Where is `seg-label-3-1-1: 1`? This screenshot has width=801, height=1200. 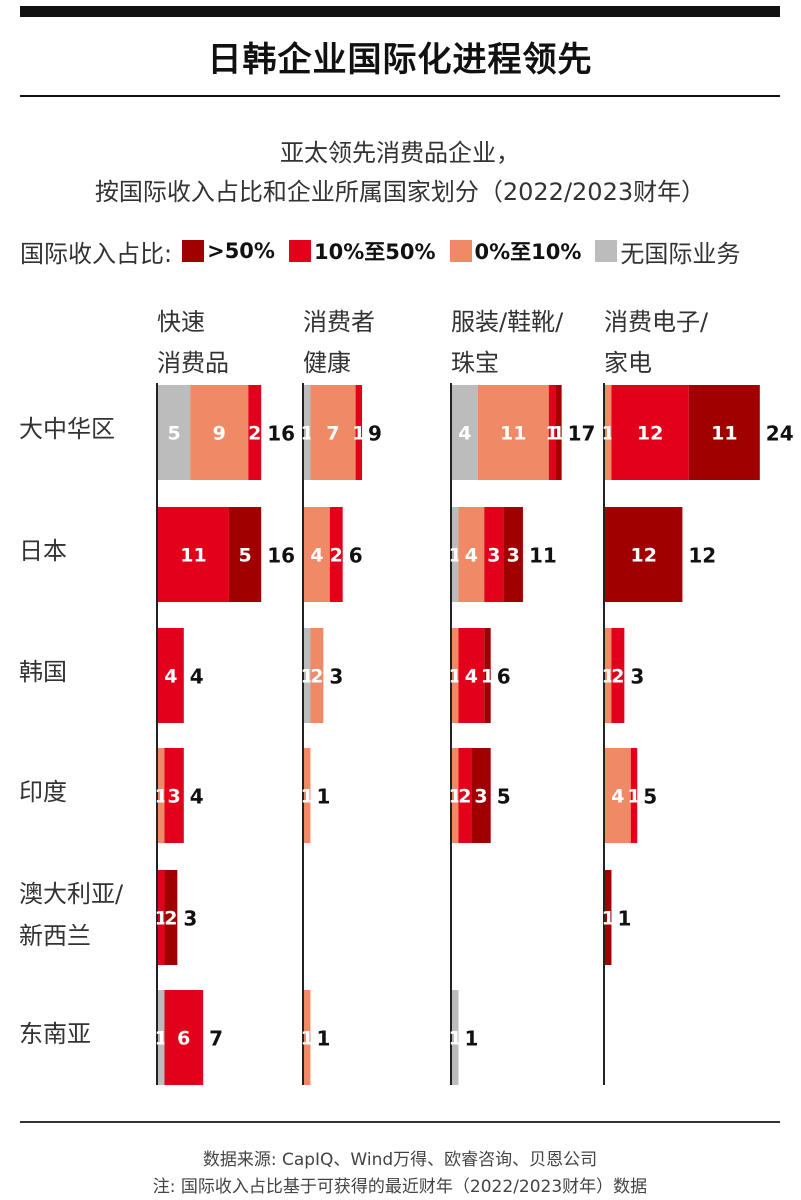
seg-label-3-1-1: 1 is located at coordinates (307, 797).